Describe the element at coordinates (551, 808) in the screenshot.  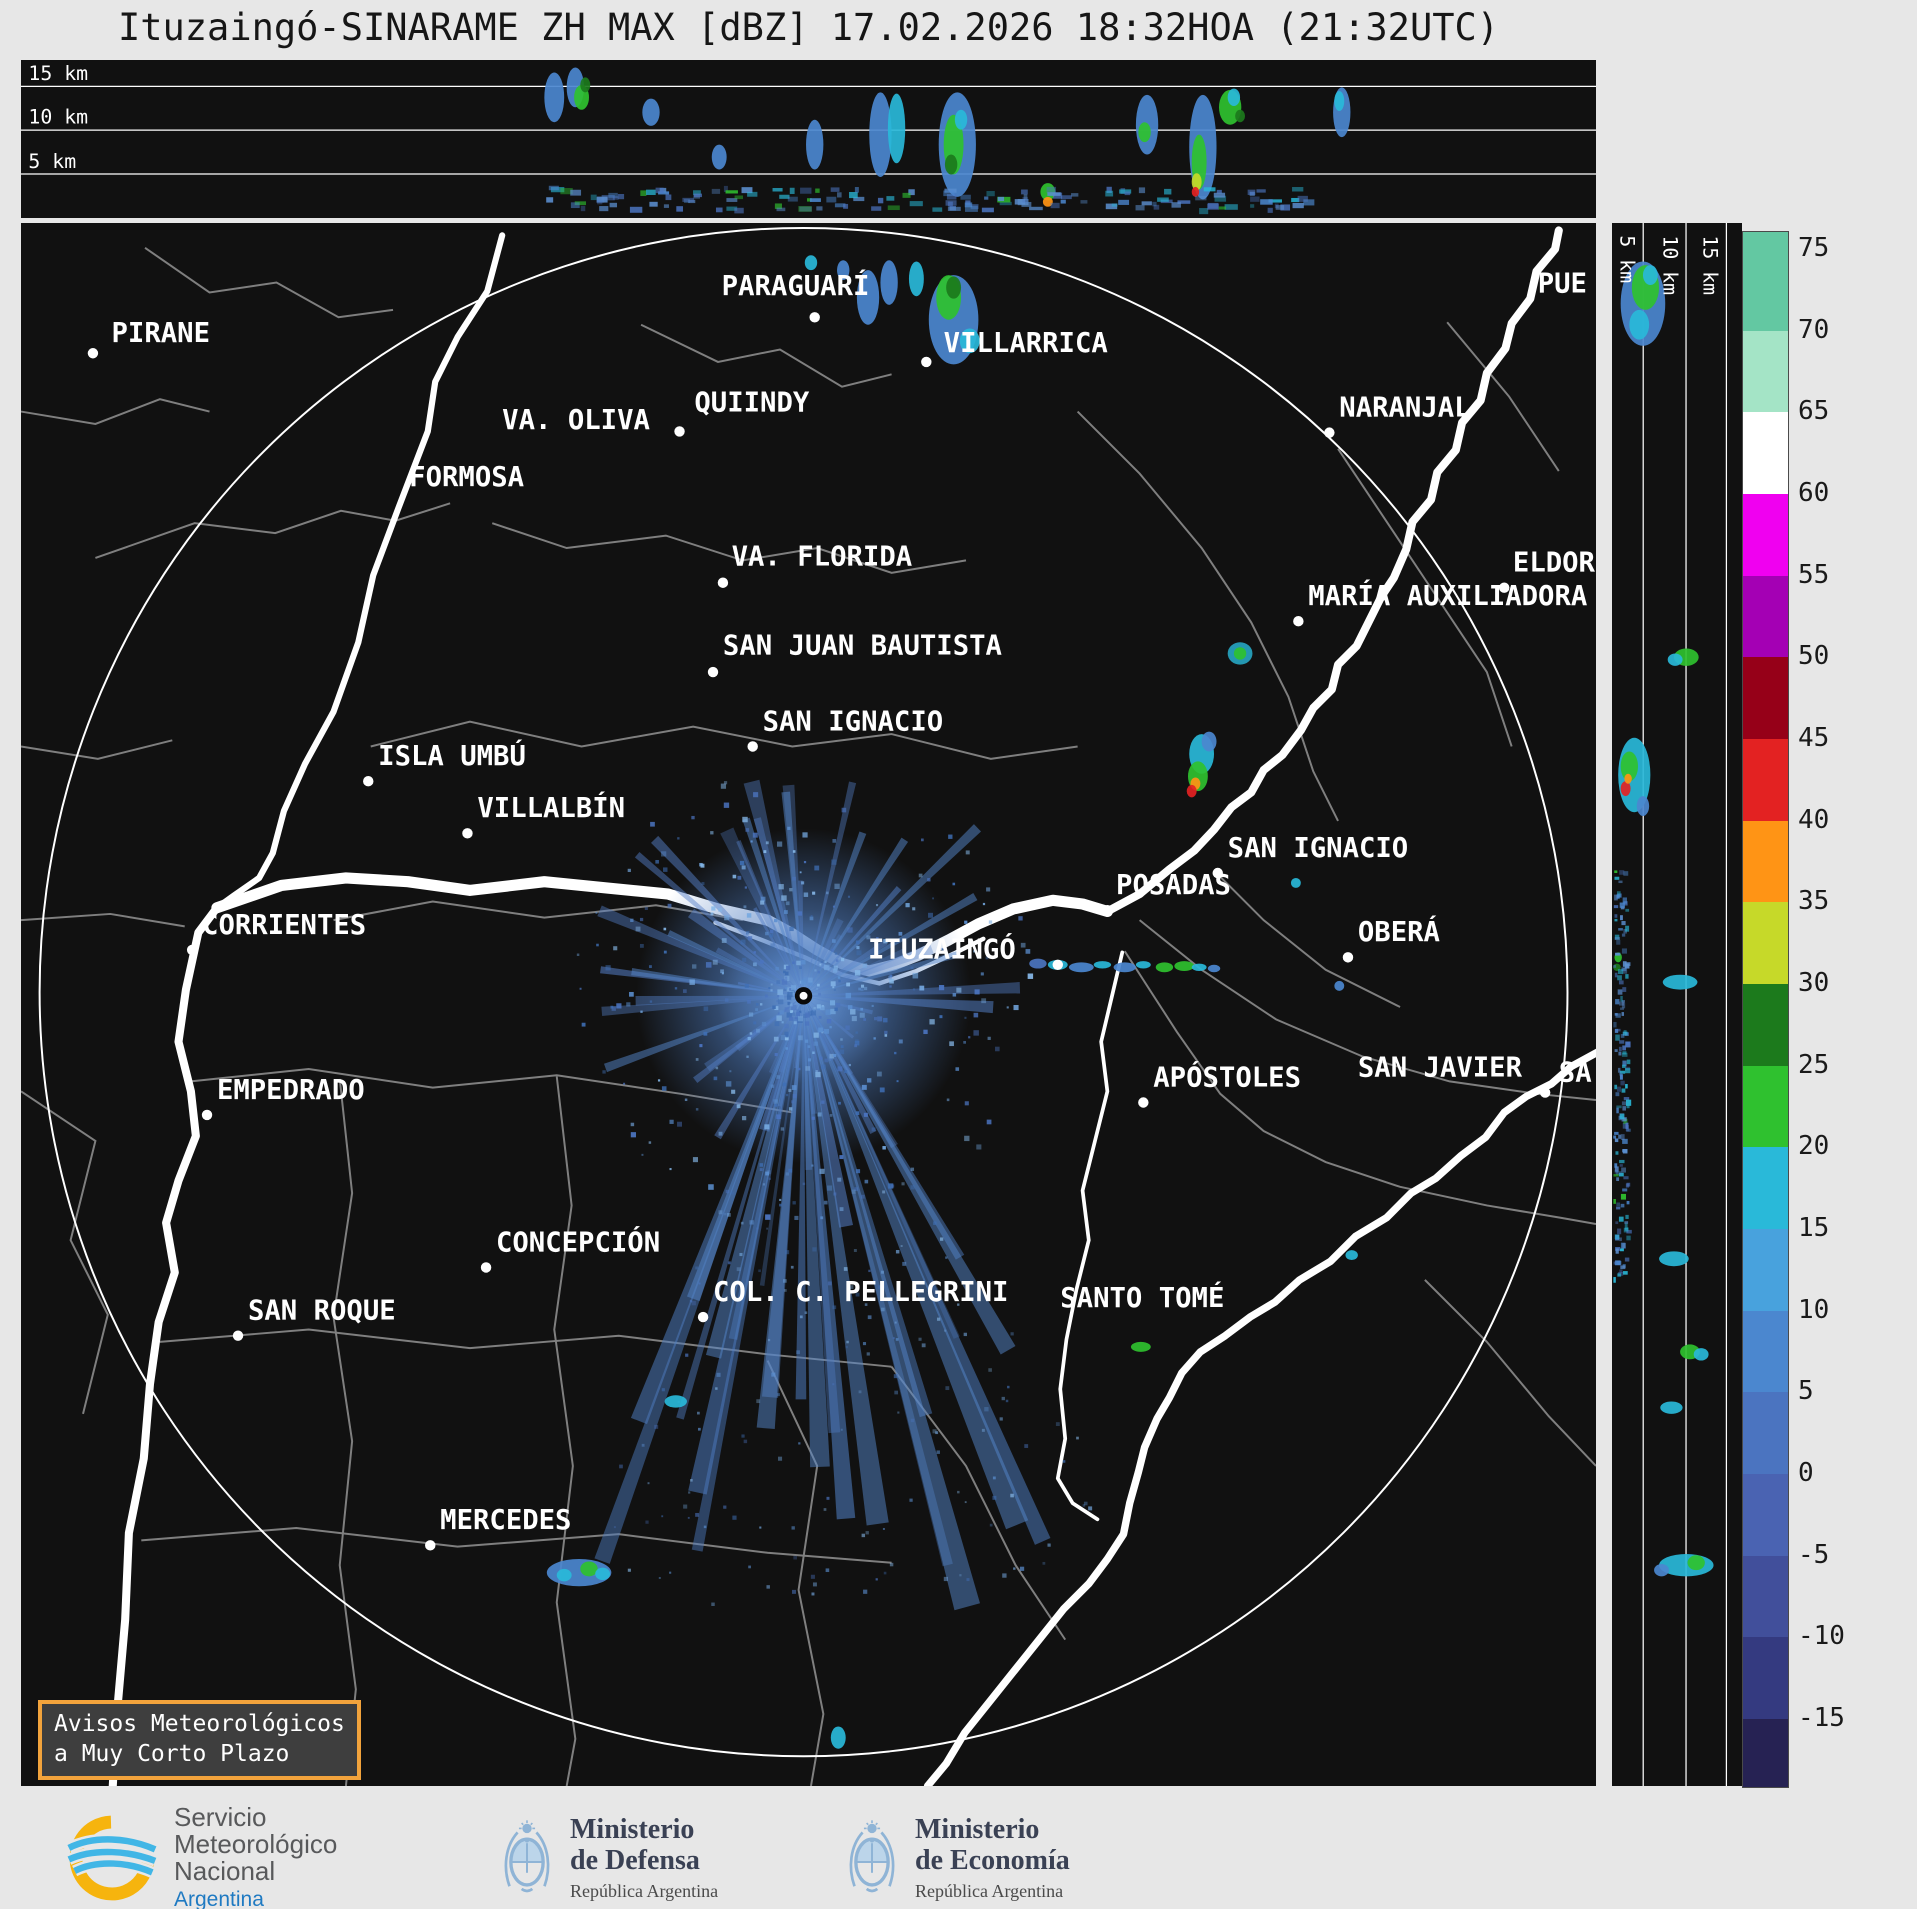
I see `city-label: VILLALBÍN` at that location.